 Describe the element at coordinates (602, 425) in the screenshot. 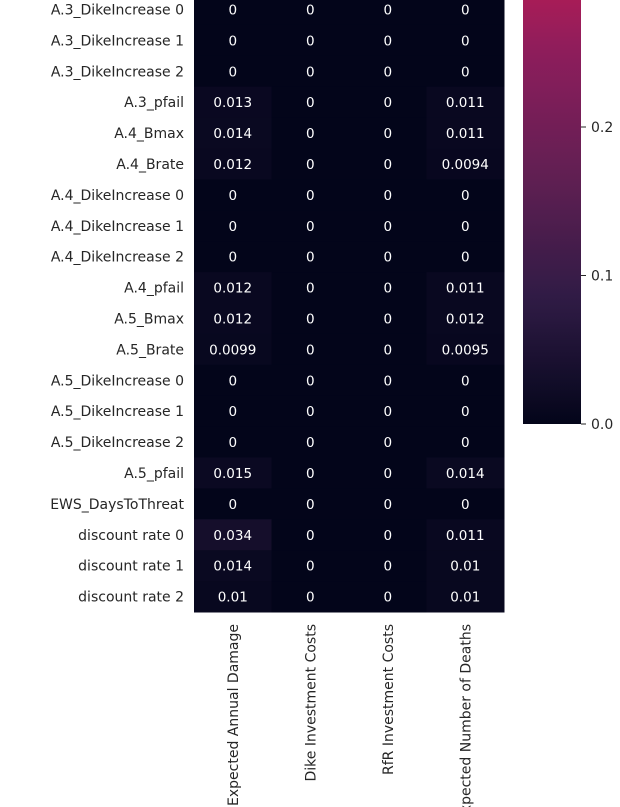

I see `colorbar-tick-label: 0.0` at that location.